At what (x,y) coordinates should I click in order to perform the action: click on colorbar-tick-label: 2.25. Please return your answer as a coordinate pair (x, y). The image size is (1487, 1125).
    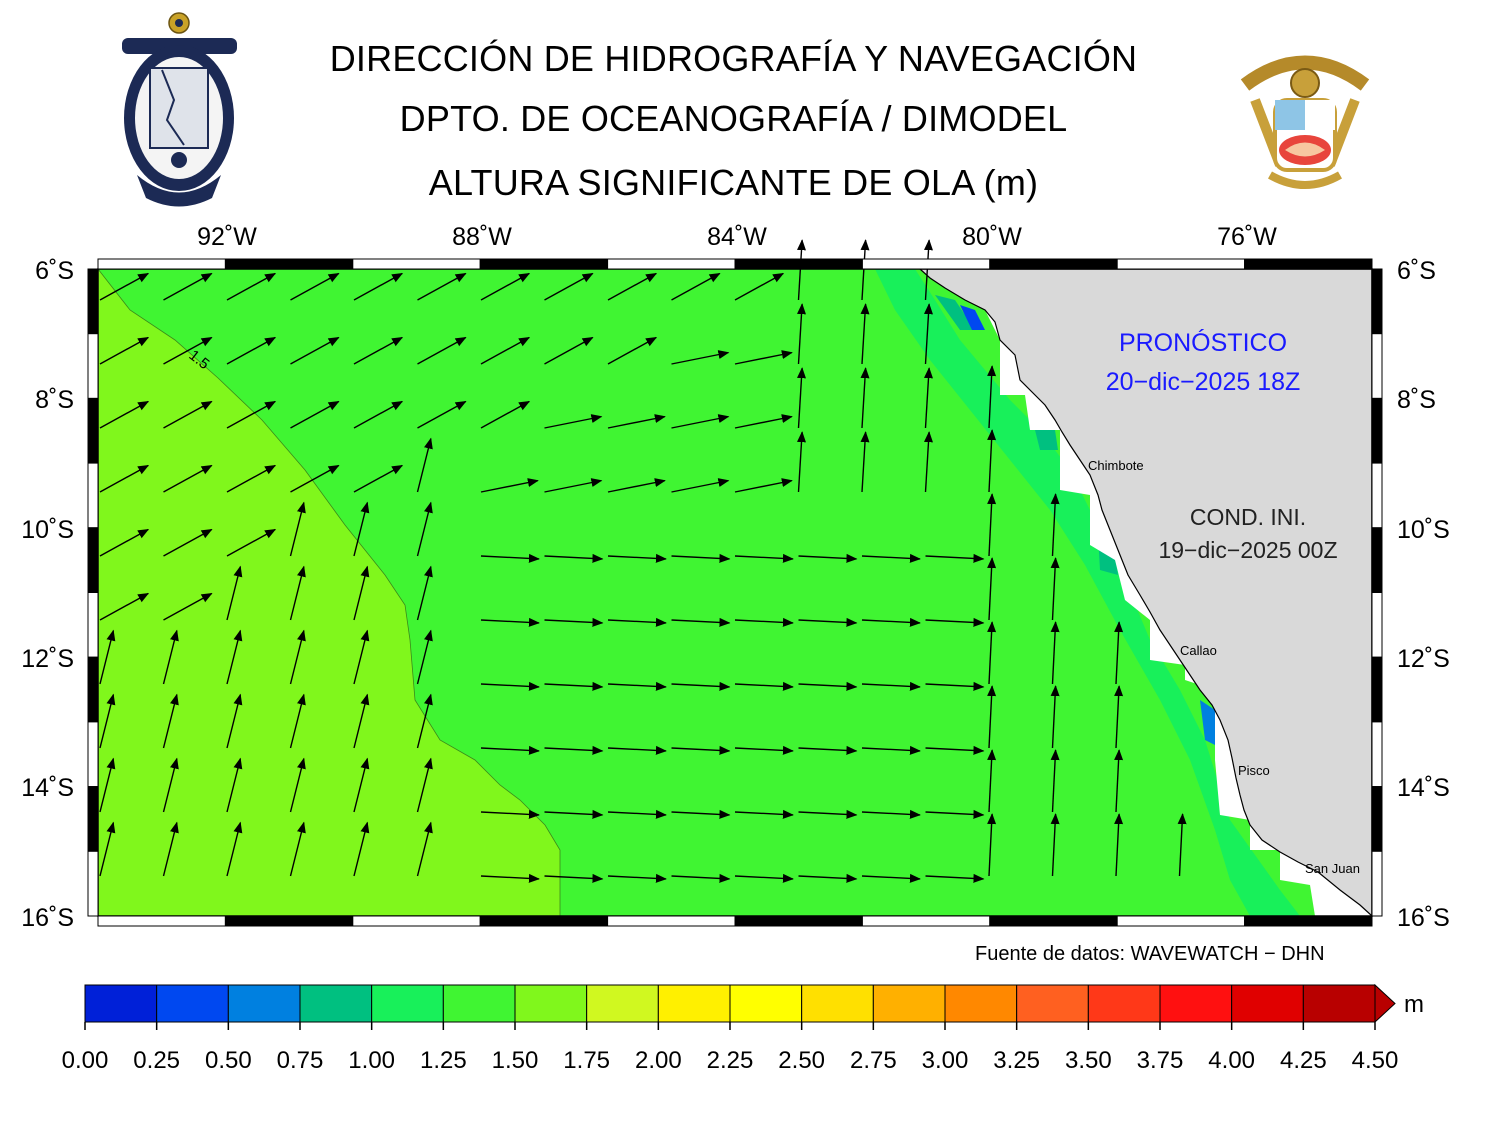
    Looking at the image, I should click on (730, 1060).